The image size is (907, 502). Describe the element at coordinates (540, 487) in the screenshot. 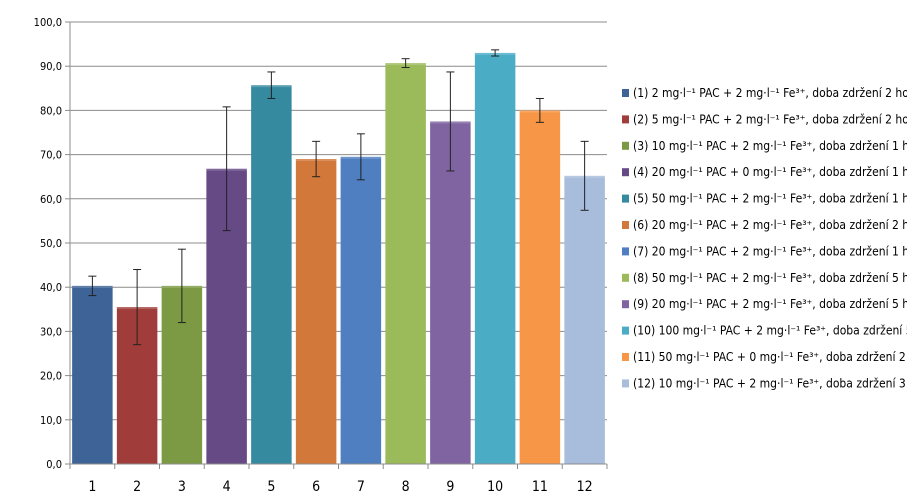

I see `x-tick-label: 11` at that location.